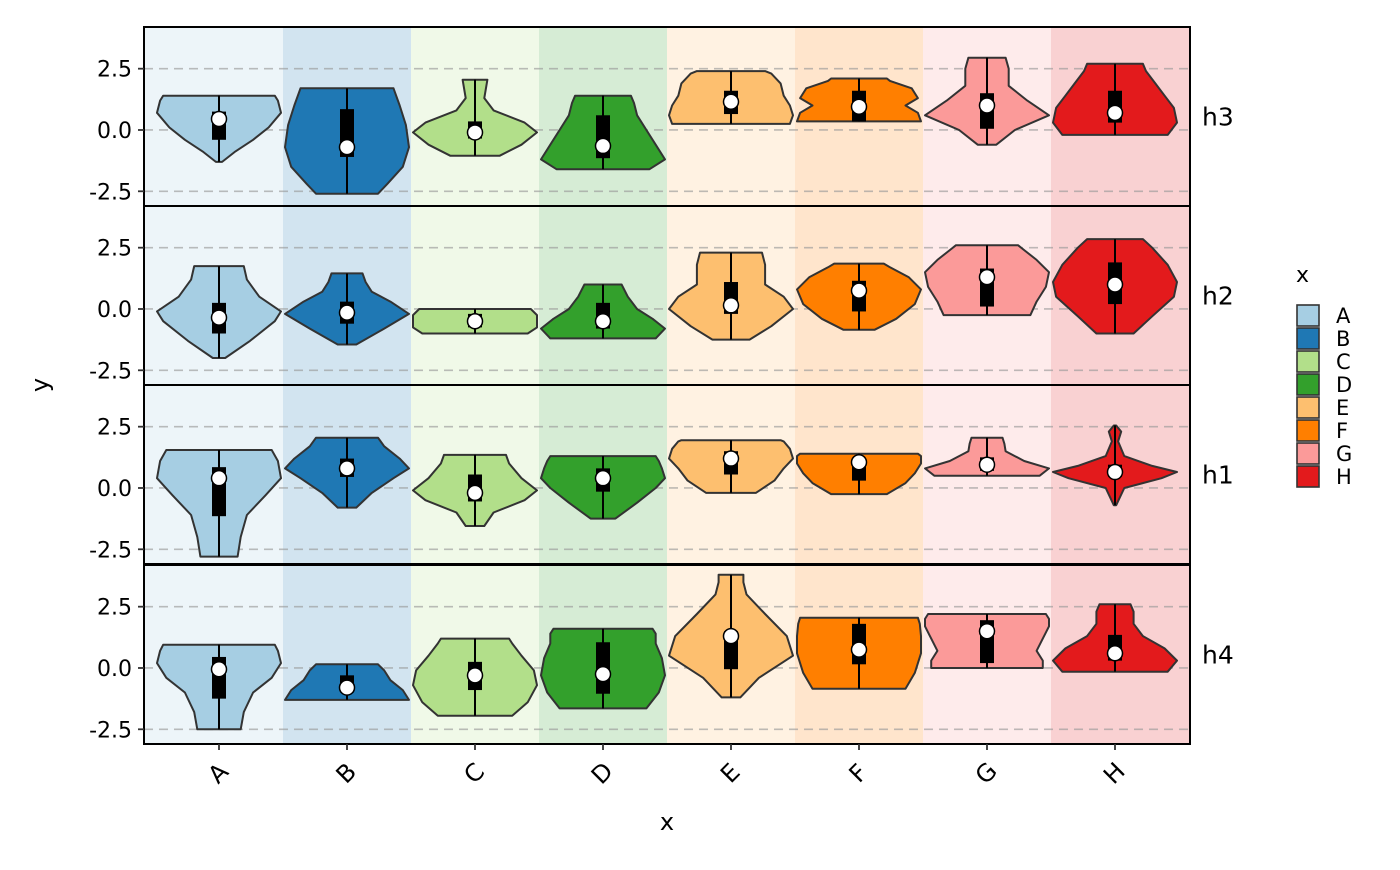  What do you see at coordinates (219, 687) in the screenshot?
I see `violin-h4-A` at bounding box center [219, 687].